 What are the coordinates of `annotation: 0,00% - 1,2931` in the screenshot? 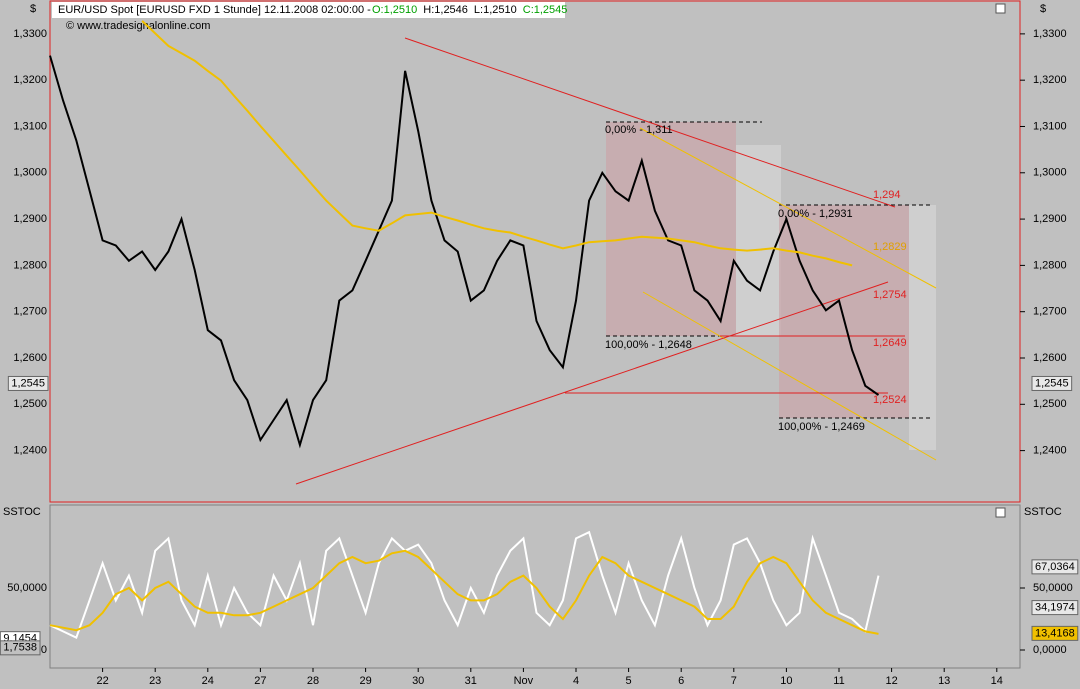 It's located at (815, 214).